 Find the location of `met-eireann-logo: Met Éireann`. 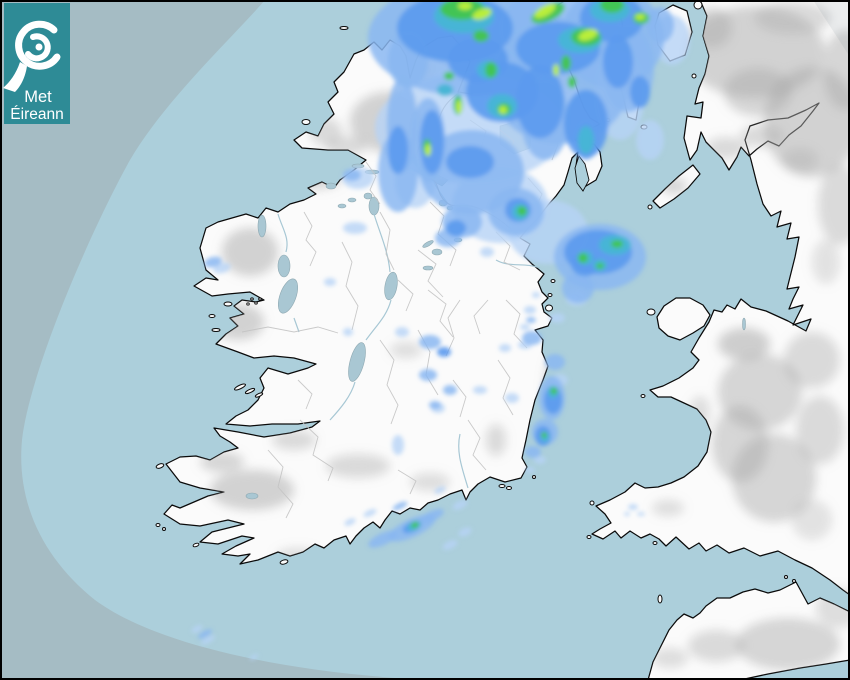

met-eireann-logo: Met Éireann is located at coordinates (36, 63).